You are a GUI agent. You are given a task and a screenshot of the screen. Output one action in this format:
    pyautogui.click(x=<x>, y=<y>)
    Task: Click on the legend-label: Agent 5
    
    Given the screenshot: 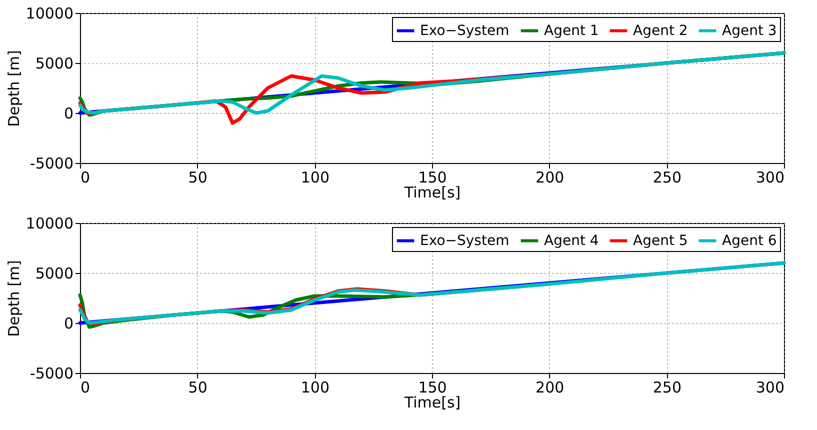 What is the action you would take?
    pyautogui.click(x=660, y=240)
    